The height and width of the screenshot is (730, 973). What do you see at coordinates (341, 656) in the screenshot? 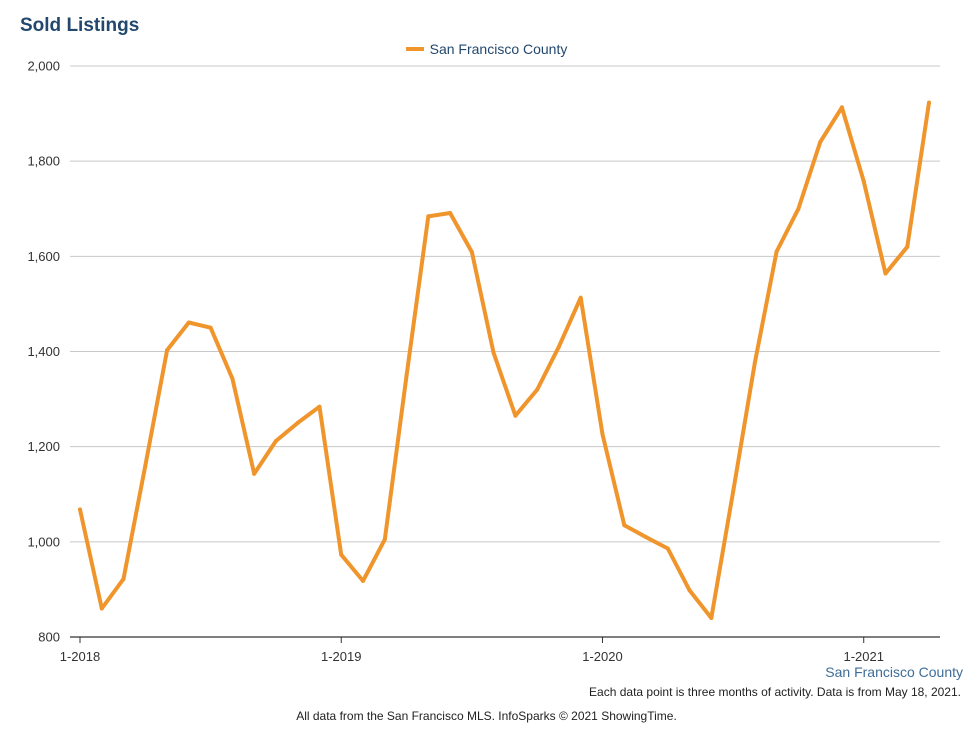
I see `x-tick-label: 1-2019` at bounding box center [341, 656].